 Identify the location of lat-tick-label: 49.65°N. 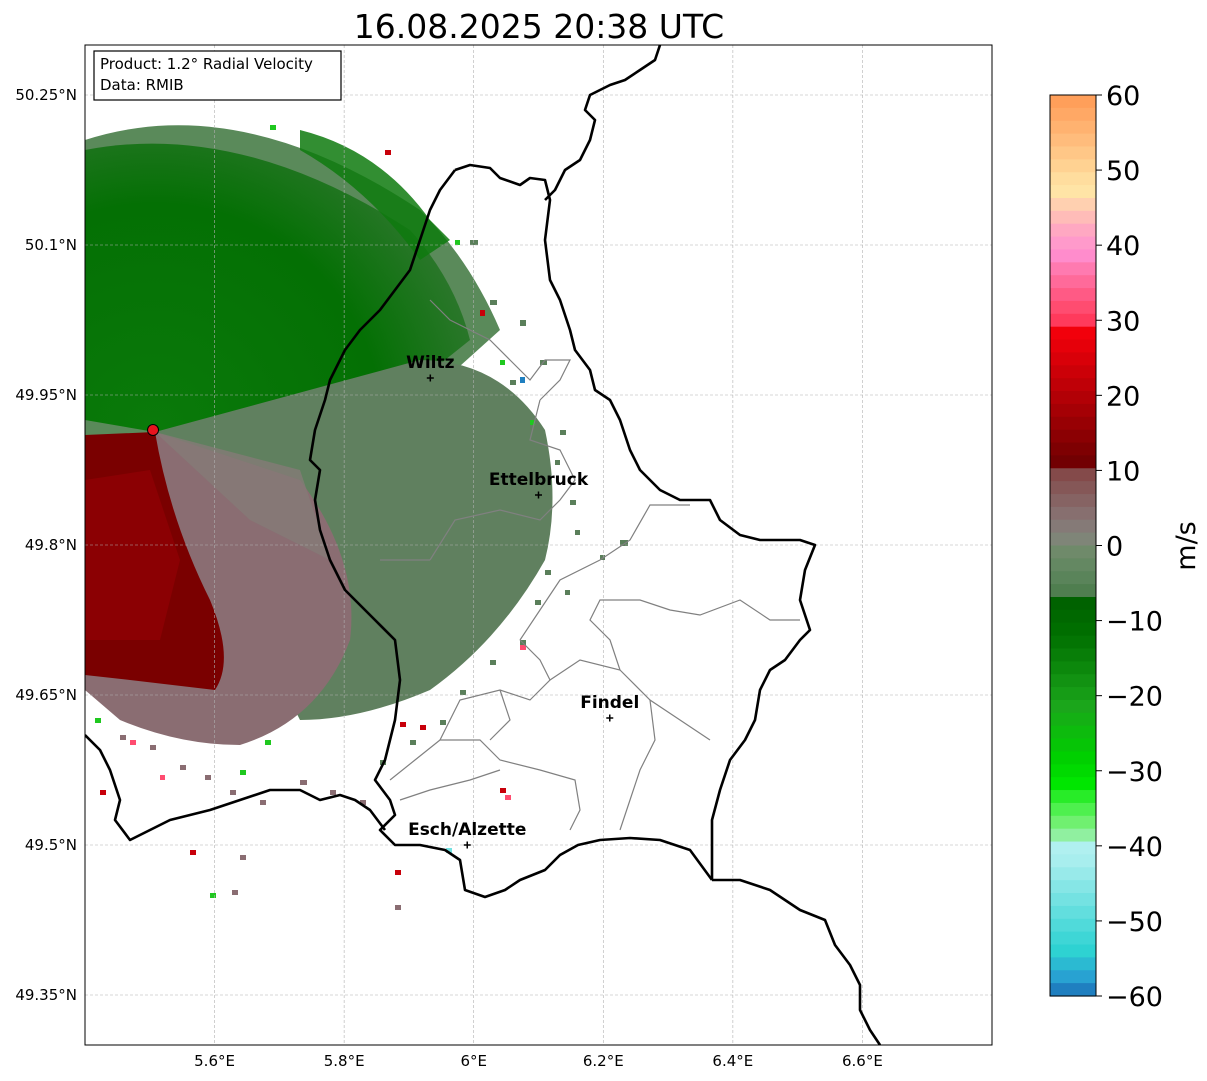
(46, 695).